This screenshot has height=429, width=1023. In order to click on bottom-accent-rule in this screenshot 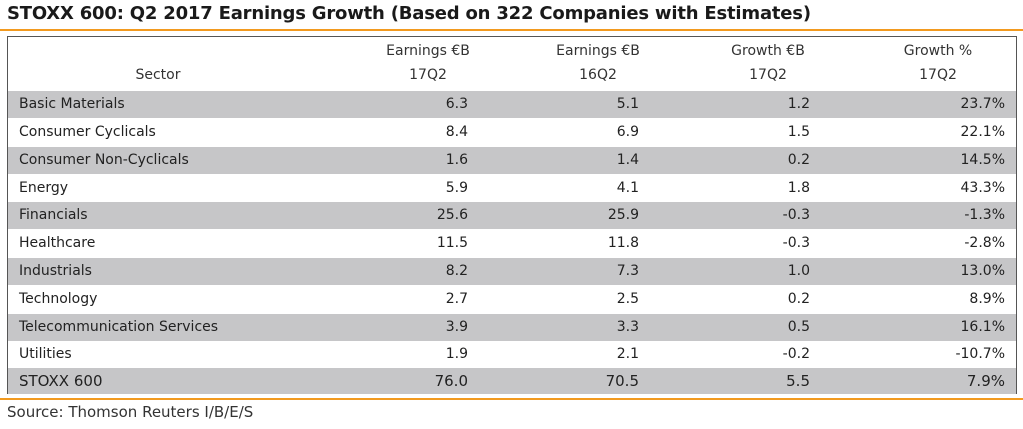, I will do `click(511, 399)`.